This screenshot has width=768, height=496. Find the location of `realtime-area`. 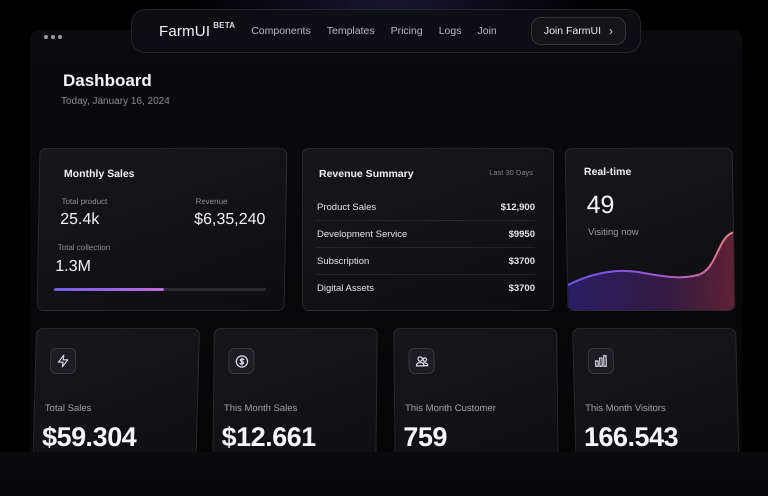

realtime-area is located at coordinates (651, 271).